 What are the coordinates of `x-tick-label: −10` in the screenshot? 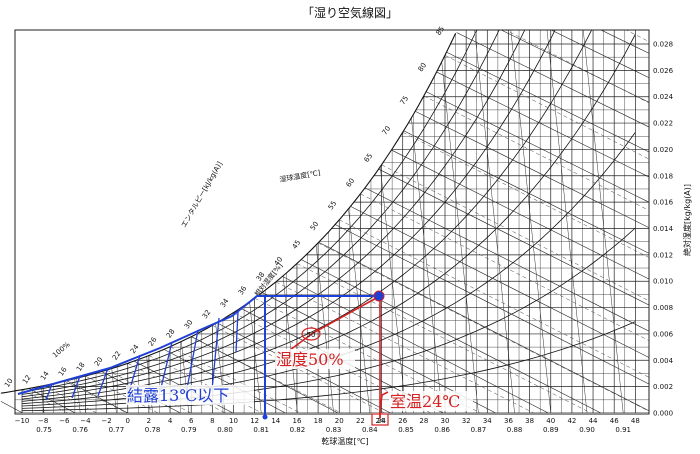 It's located at (22, 421).